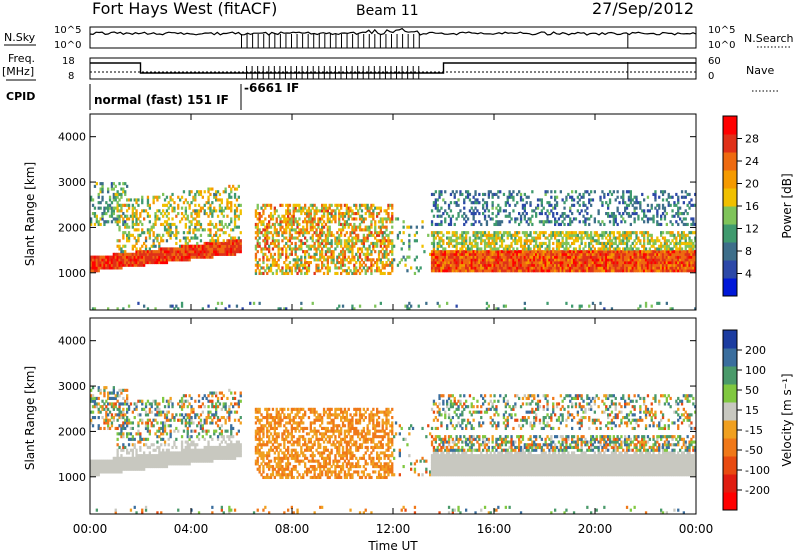  What do you see at coordinates (71, 76) in the screenshot?
I see `freq-tick-bottom: 8` at bounding box center [71, 76].